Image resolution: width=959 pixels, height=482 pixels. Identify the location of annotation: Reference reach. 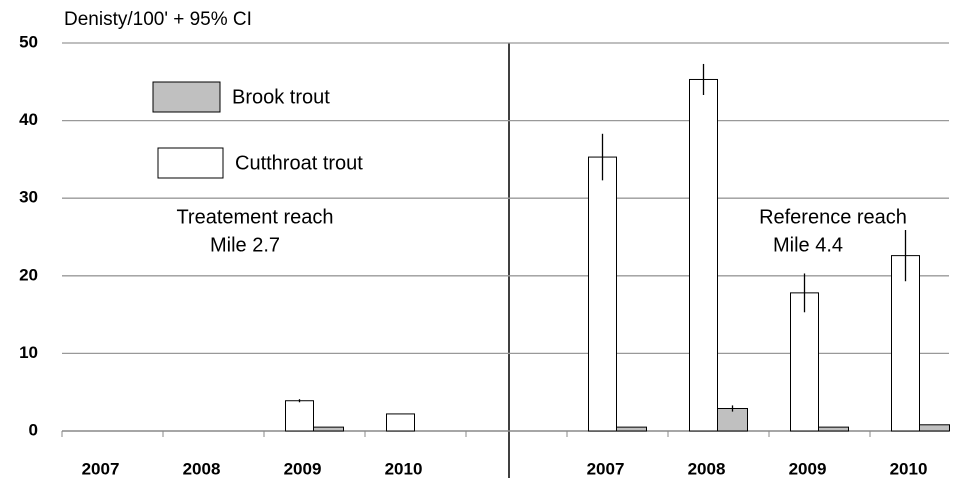
(833, 217).